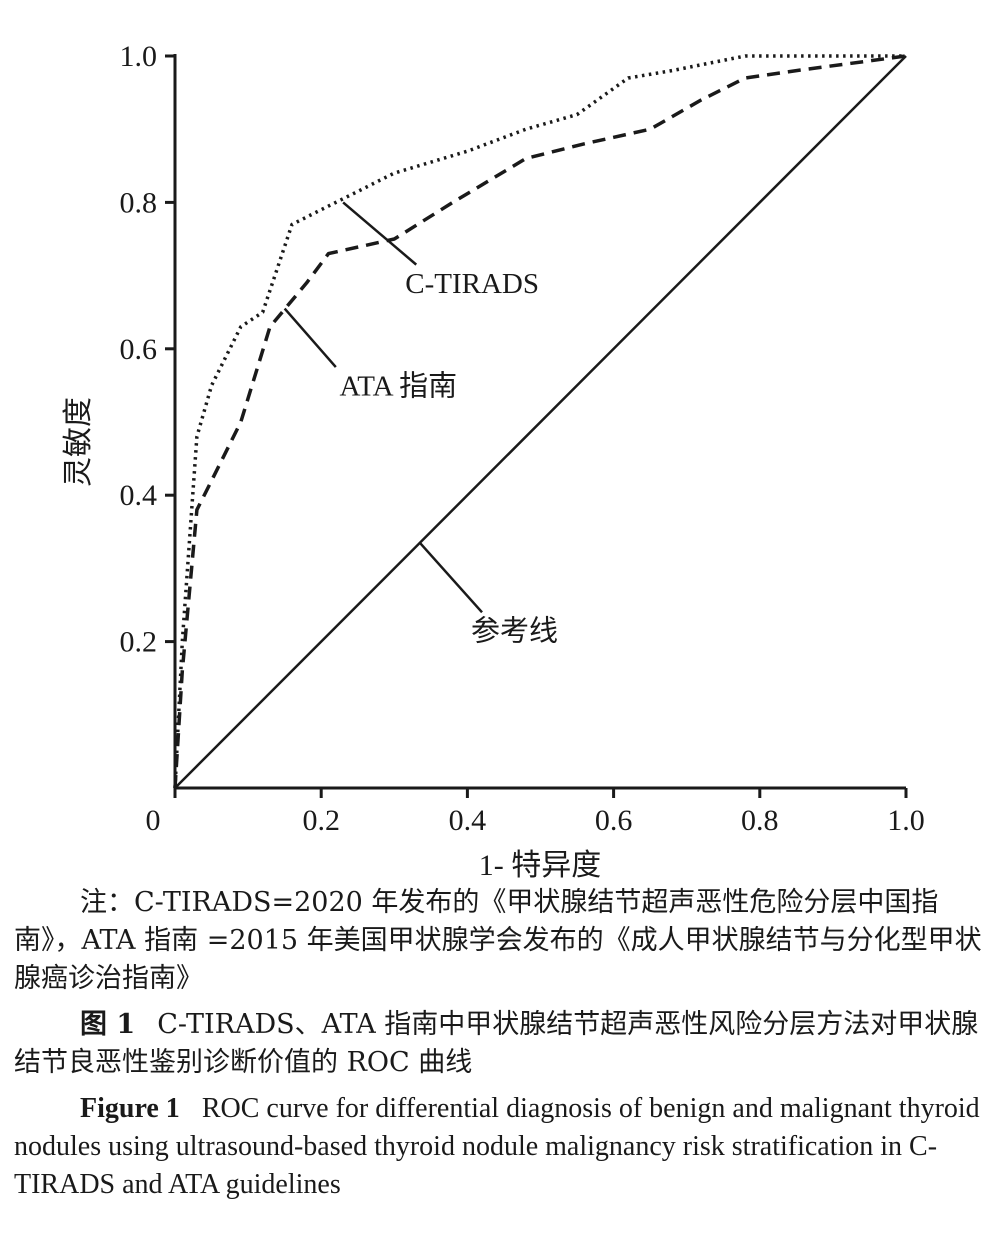  What do you see at coordinates (153, 820) in the screenshot?
I see `x-tick-label: 0` at bounding box center [153, 820].